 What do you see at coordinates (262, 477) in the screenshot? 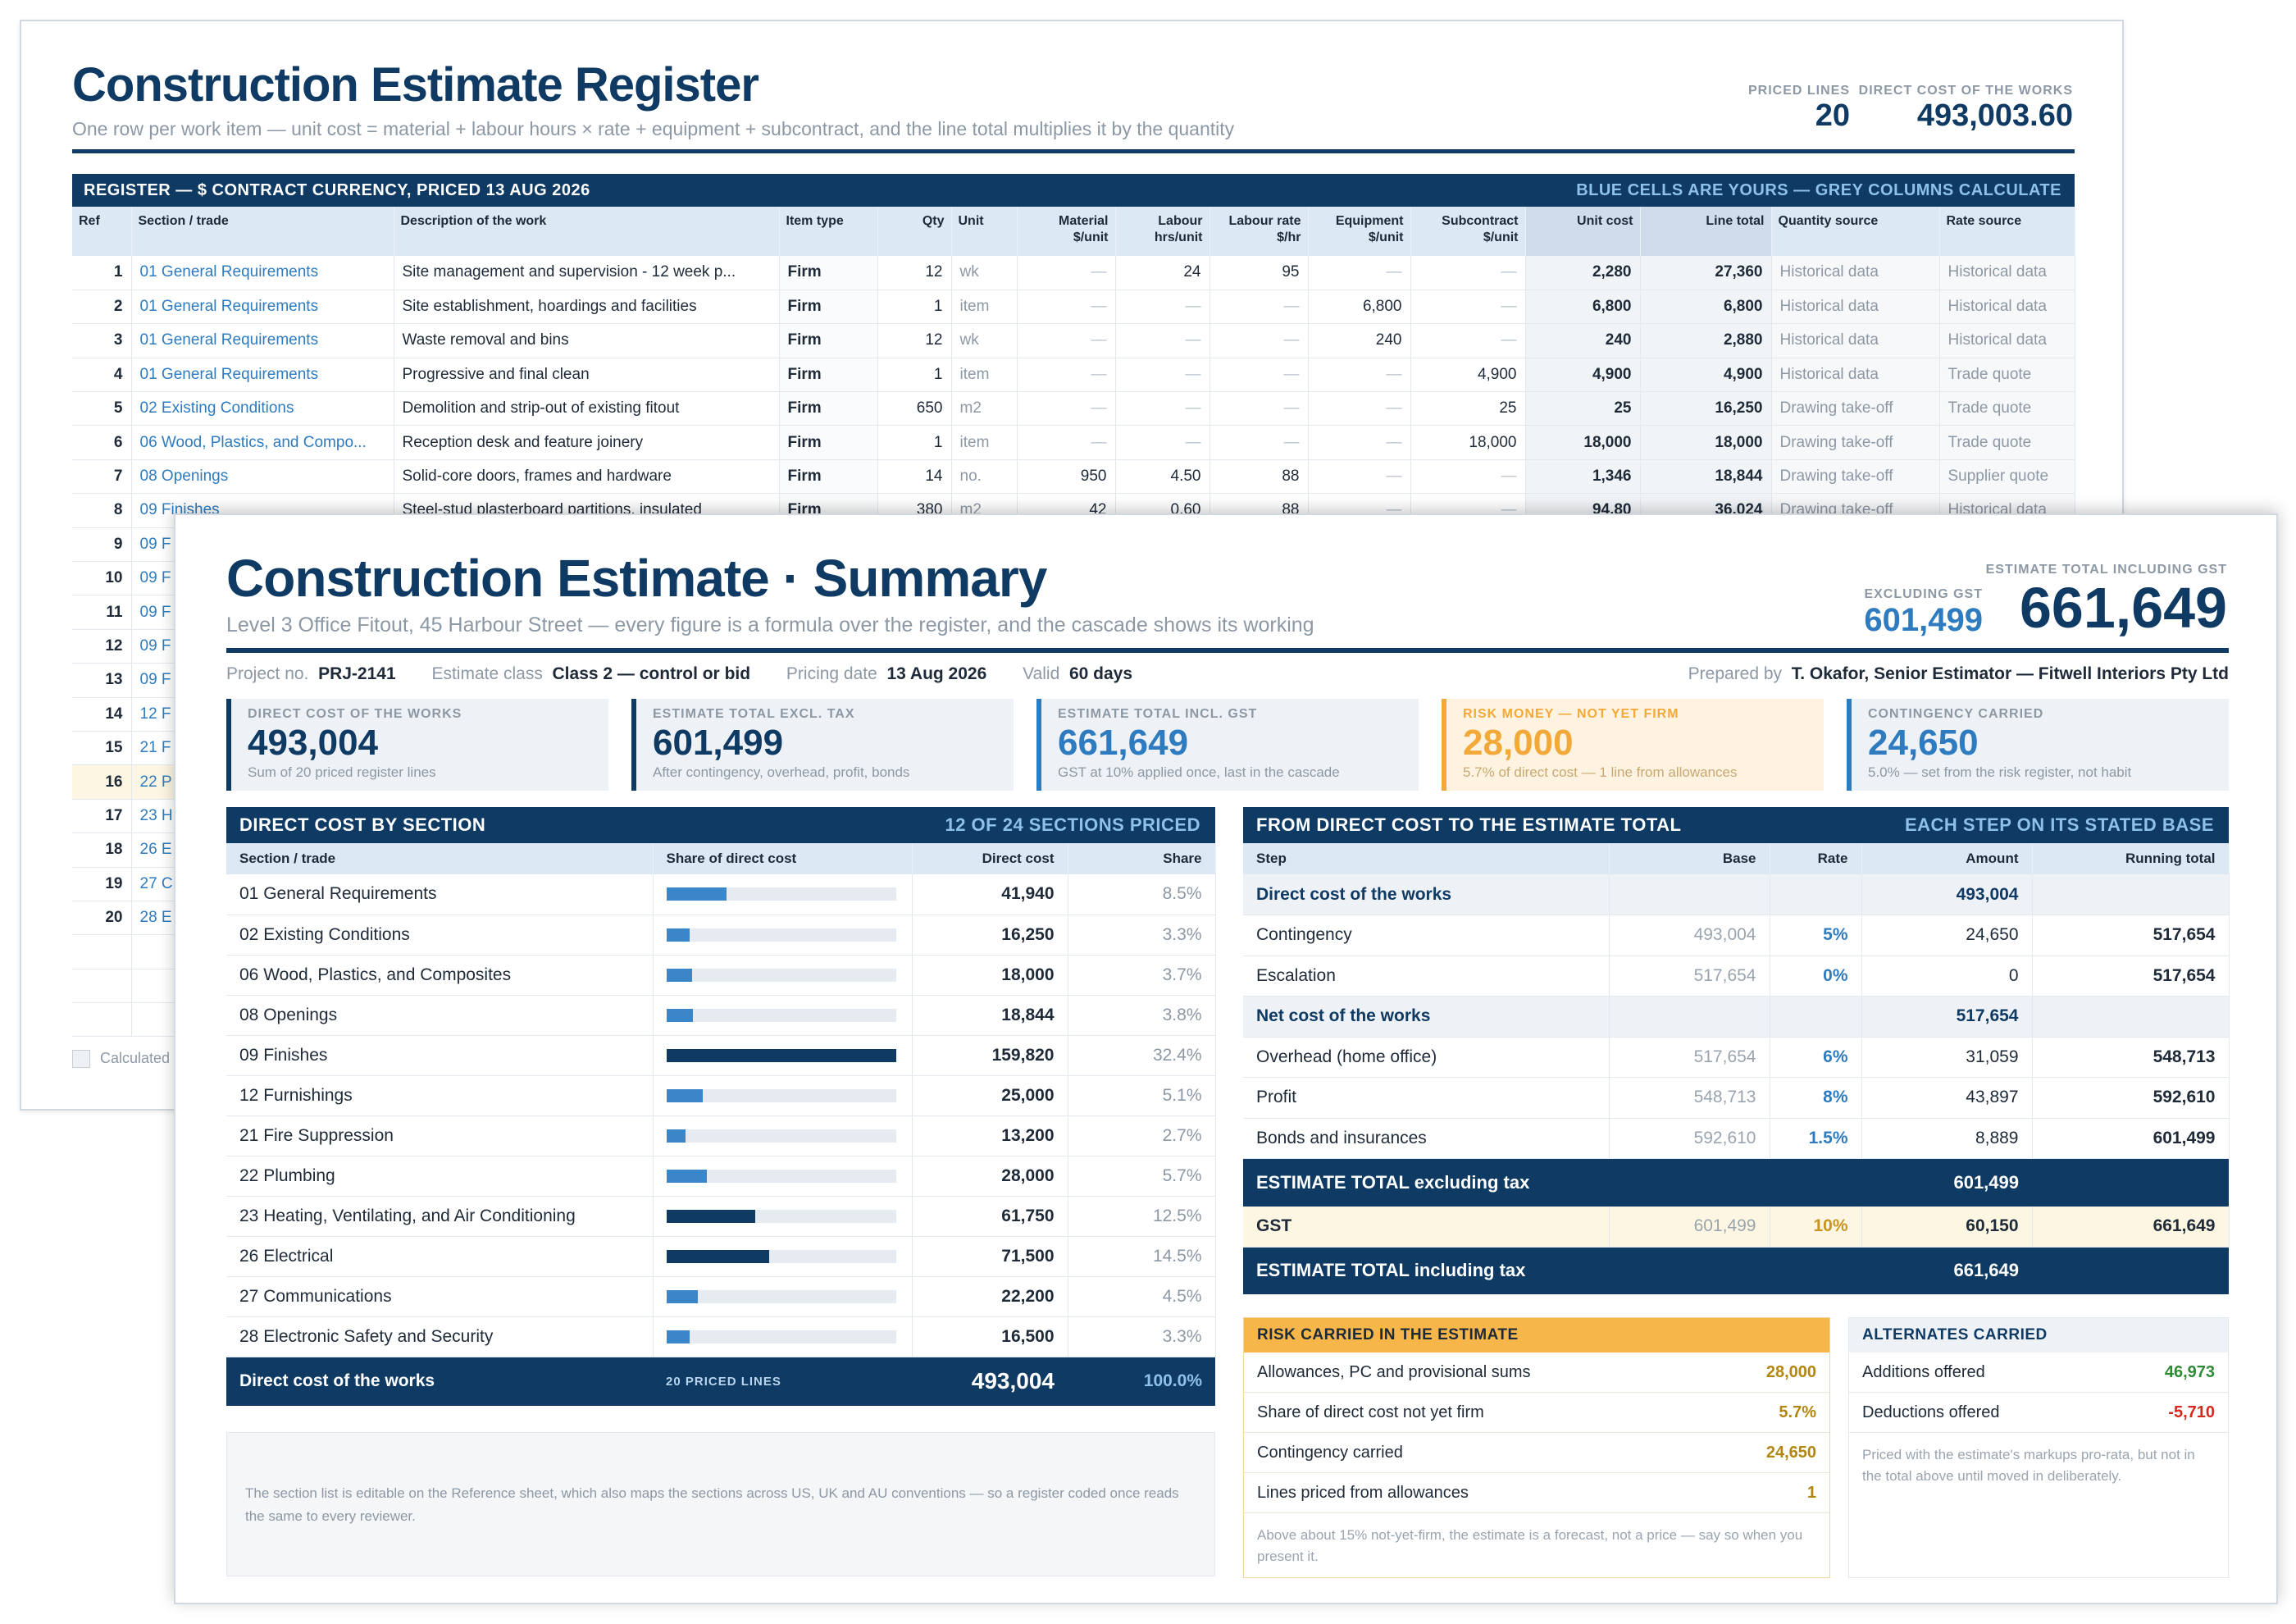
I see `register-cell: 08 Openings` at bounding box center [262, 477].